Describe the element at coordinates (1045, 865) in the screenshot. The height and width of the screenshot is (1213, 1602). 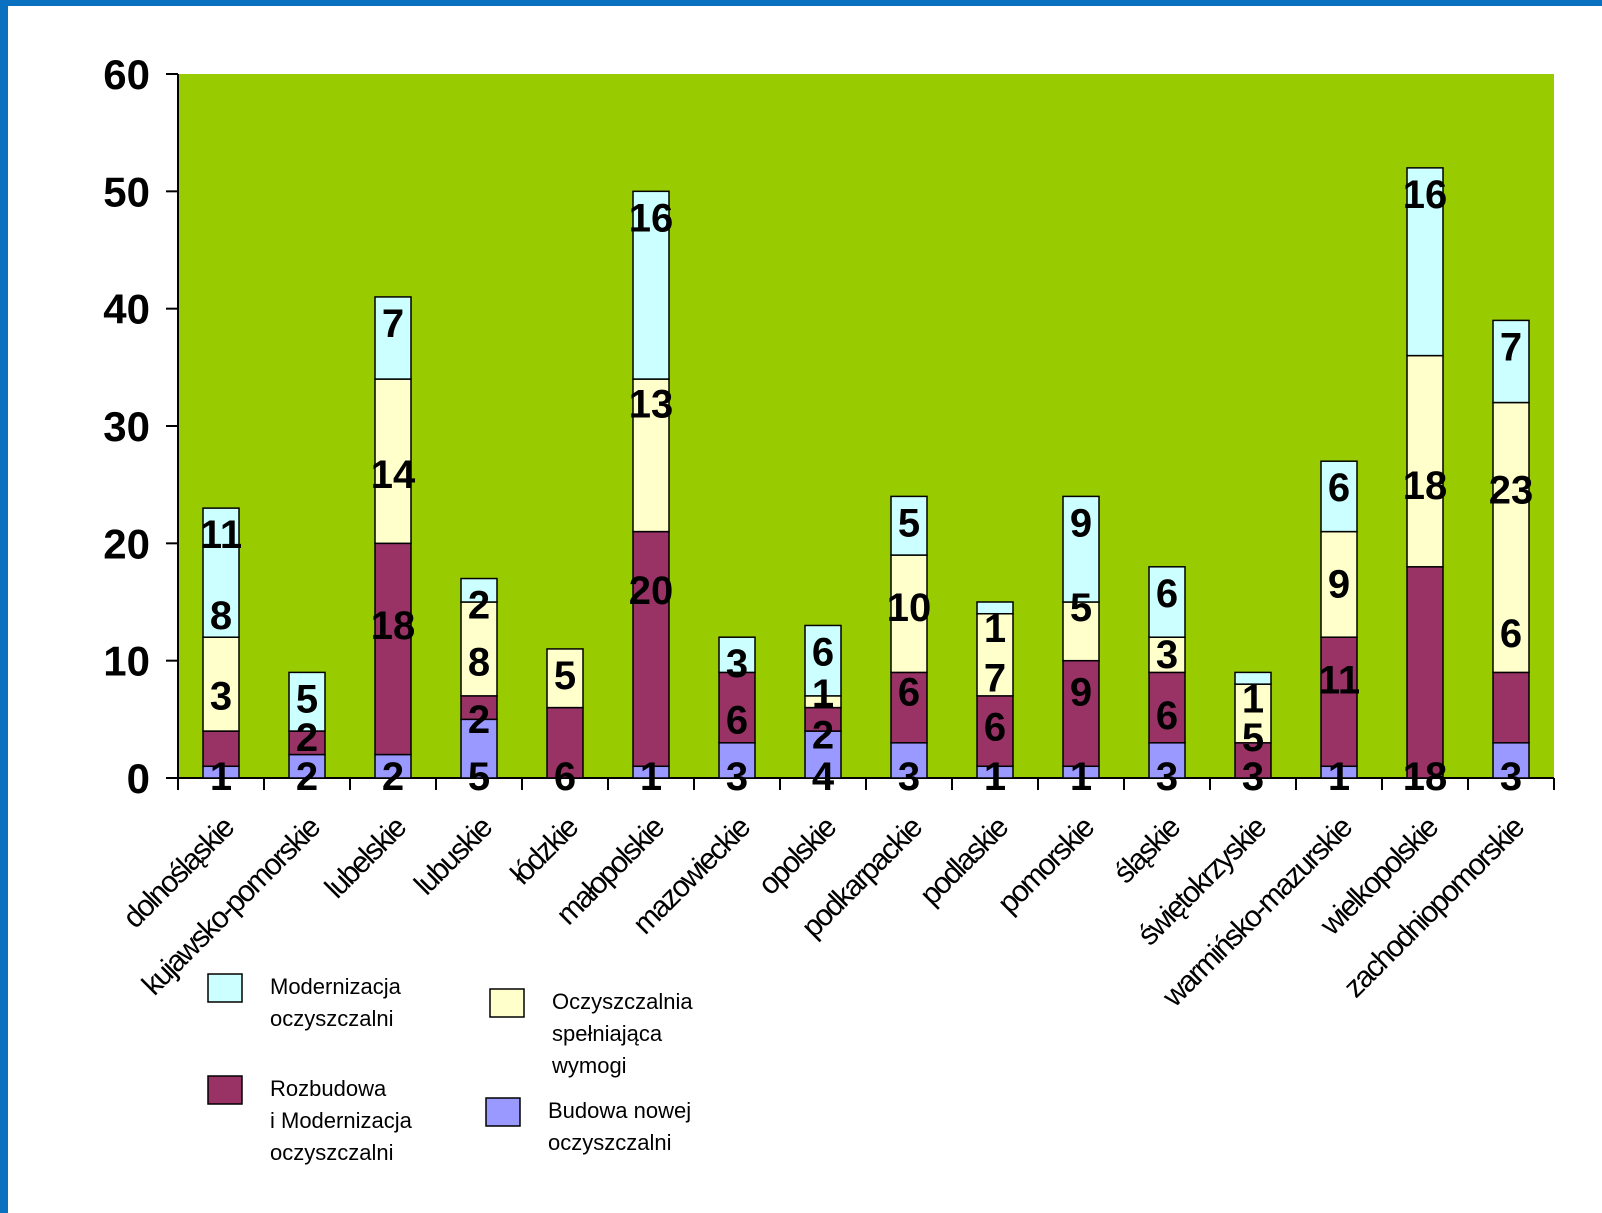
I see `category-label: pomorskie` at that location.